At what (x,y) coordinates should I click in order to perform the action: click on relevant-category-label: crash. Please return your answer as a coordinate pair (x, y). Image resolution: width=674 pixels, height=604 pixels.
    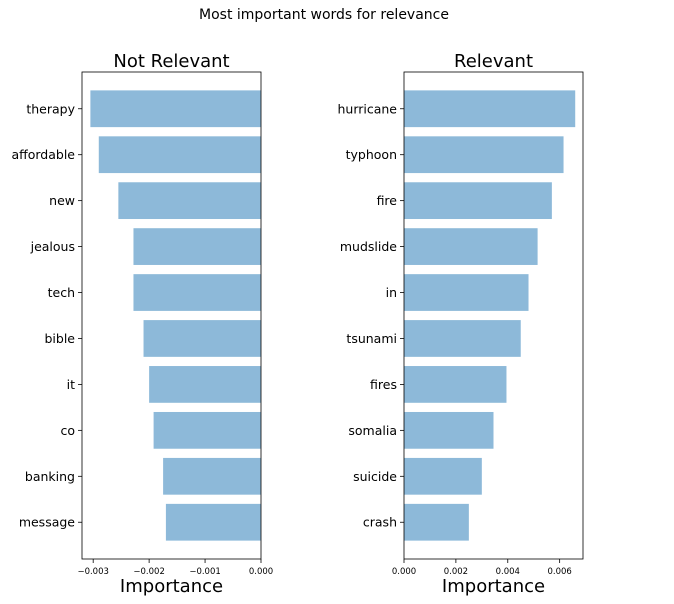
    Looking at the image, I should click on (380, 522).